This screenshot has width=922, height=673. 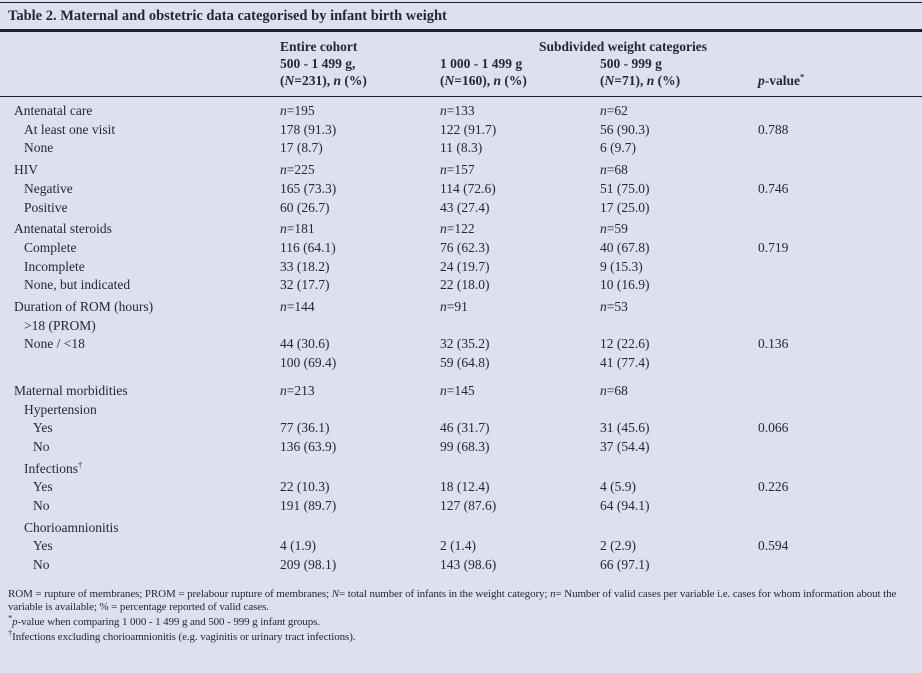 I want to click on p-value-cell: 0.746, so click(x=773, y=188).